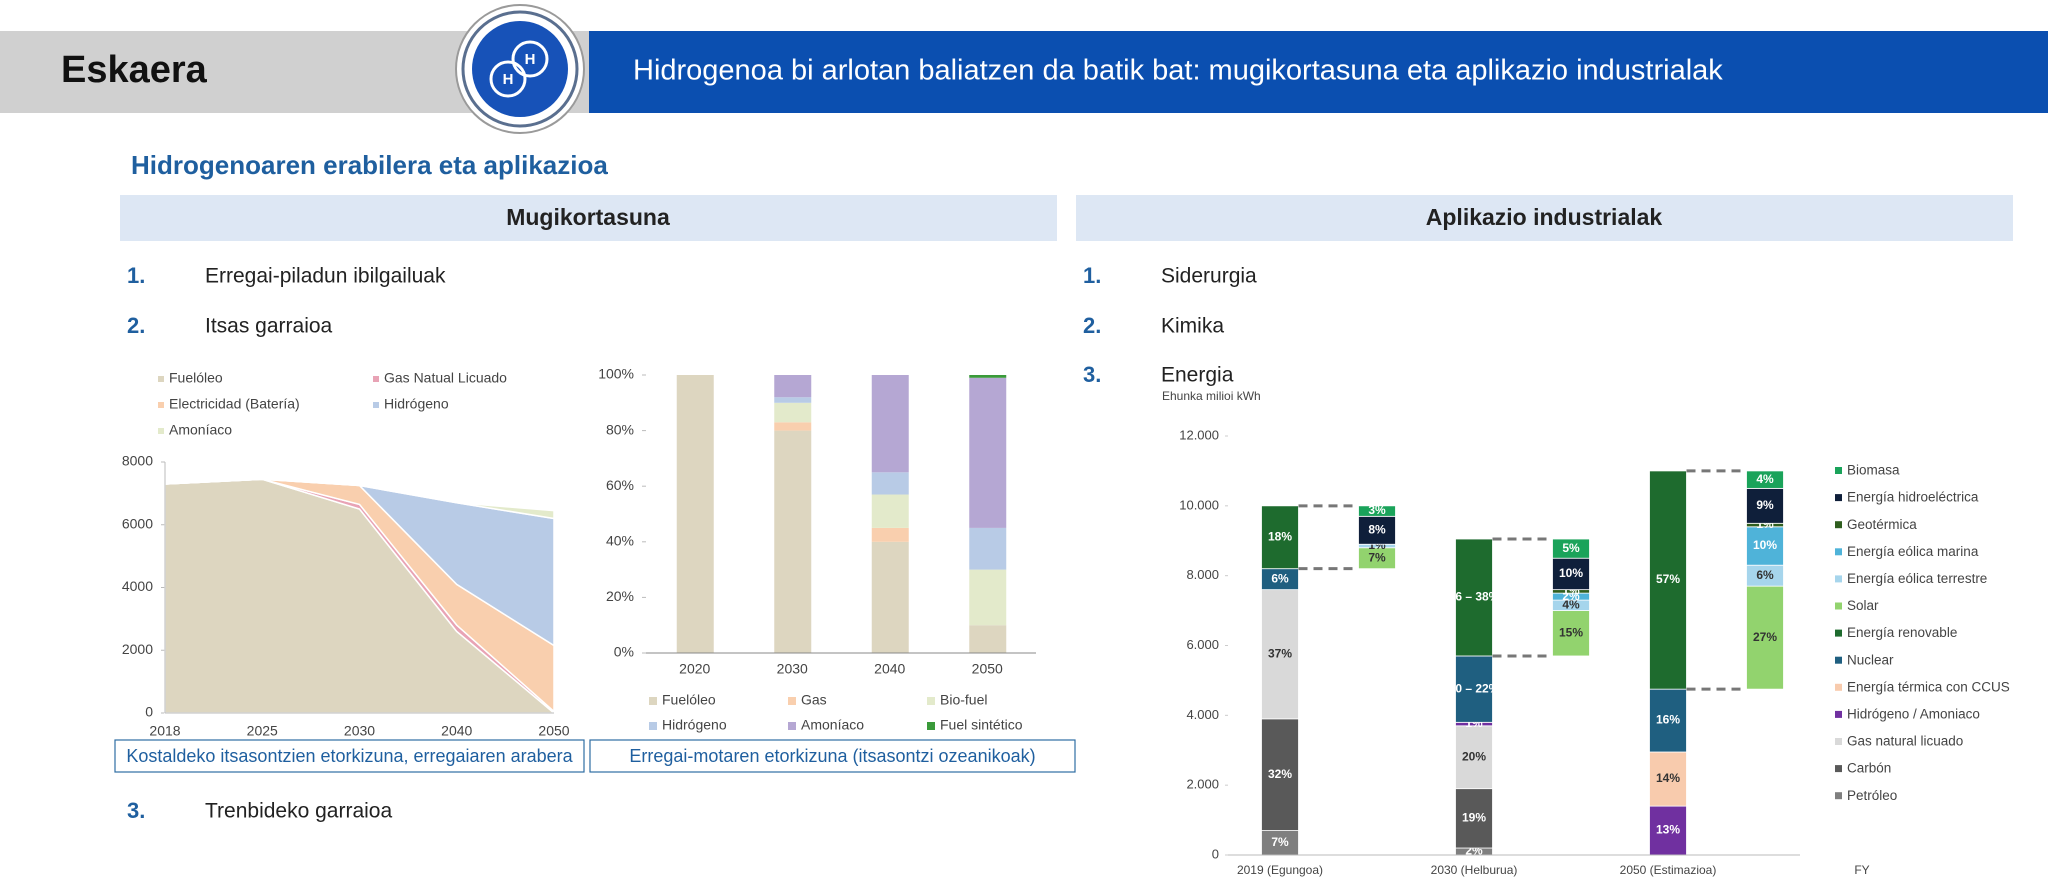  What do you see at coordinates (359, 731) in the screenshot?
I see `x-tick-label: 2030` at bounding box center [359, 731].